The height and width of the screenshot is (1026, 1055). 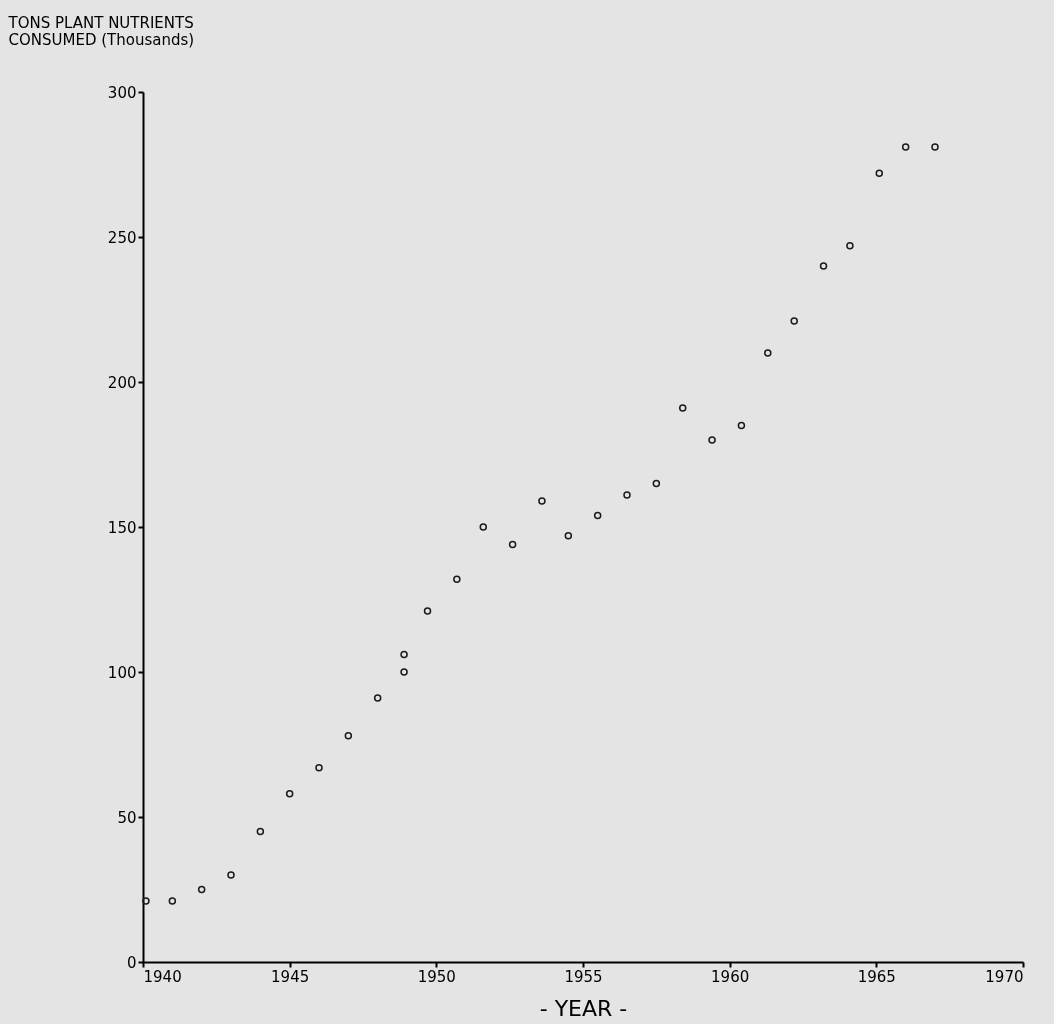 What do you see at coordinates (122, 527) in the screenshot?
I see `y-tick-label: 150` at bounding box center [122, 527].